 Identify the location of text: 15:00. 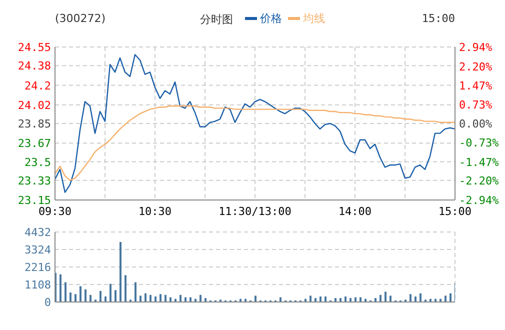
(438, 18).